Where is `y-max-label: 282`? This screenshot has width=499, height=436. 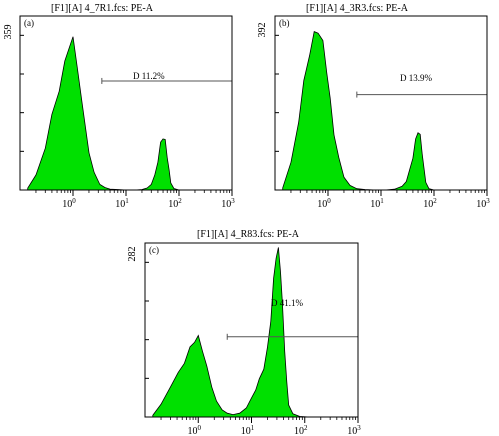 y-max-label: 282 is located at coordinates (132, 254).